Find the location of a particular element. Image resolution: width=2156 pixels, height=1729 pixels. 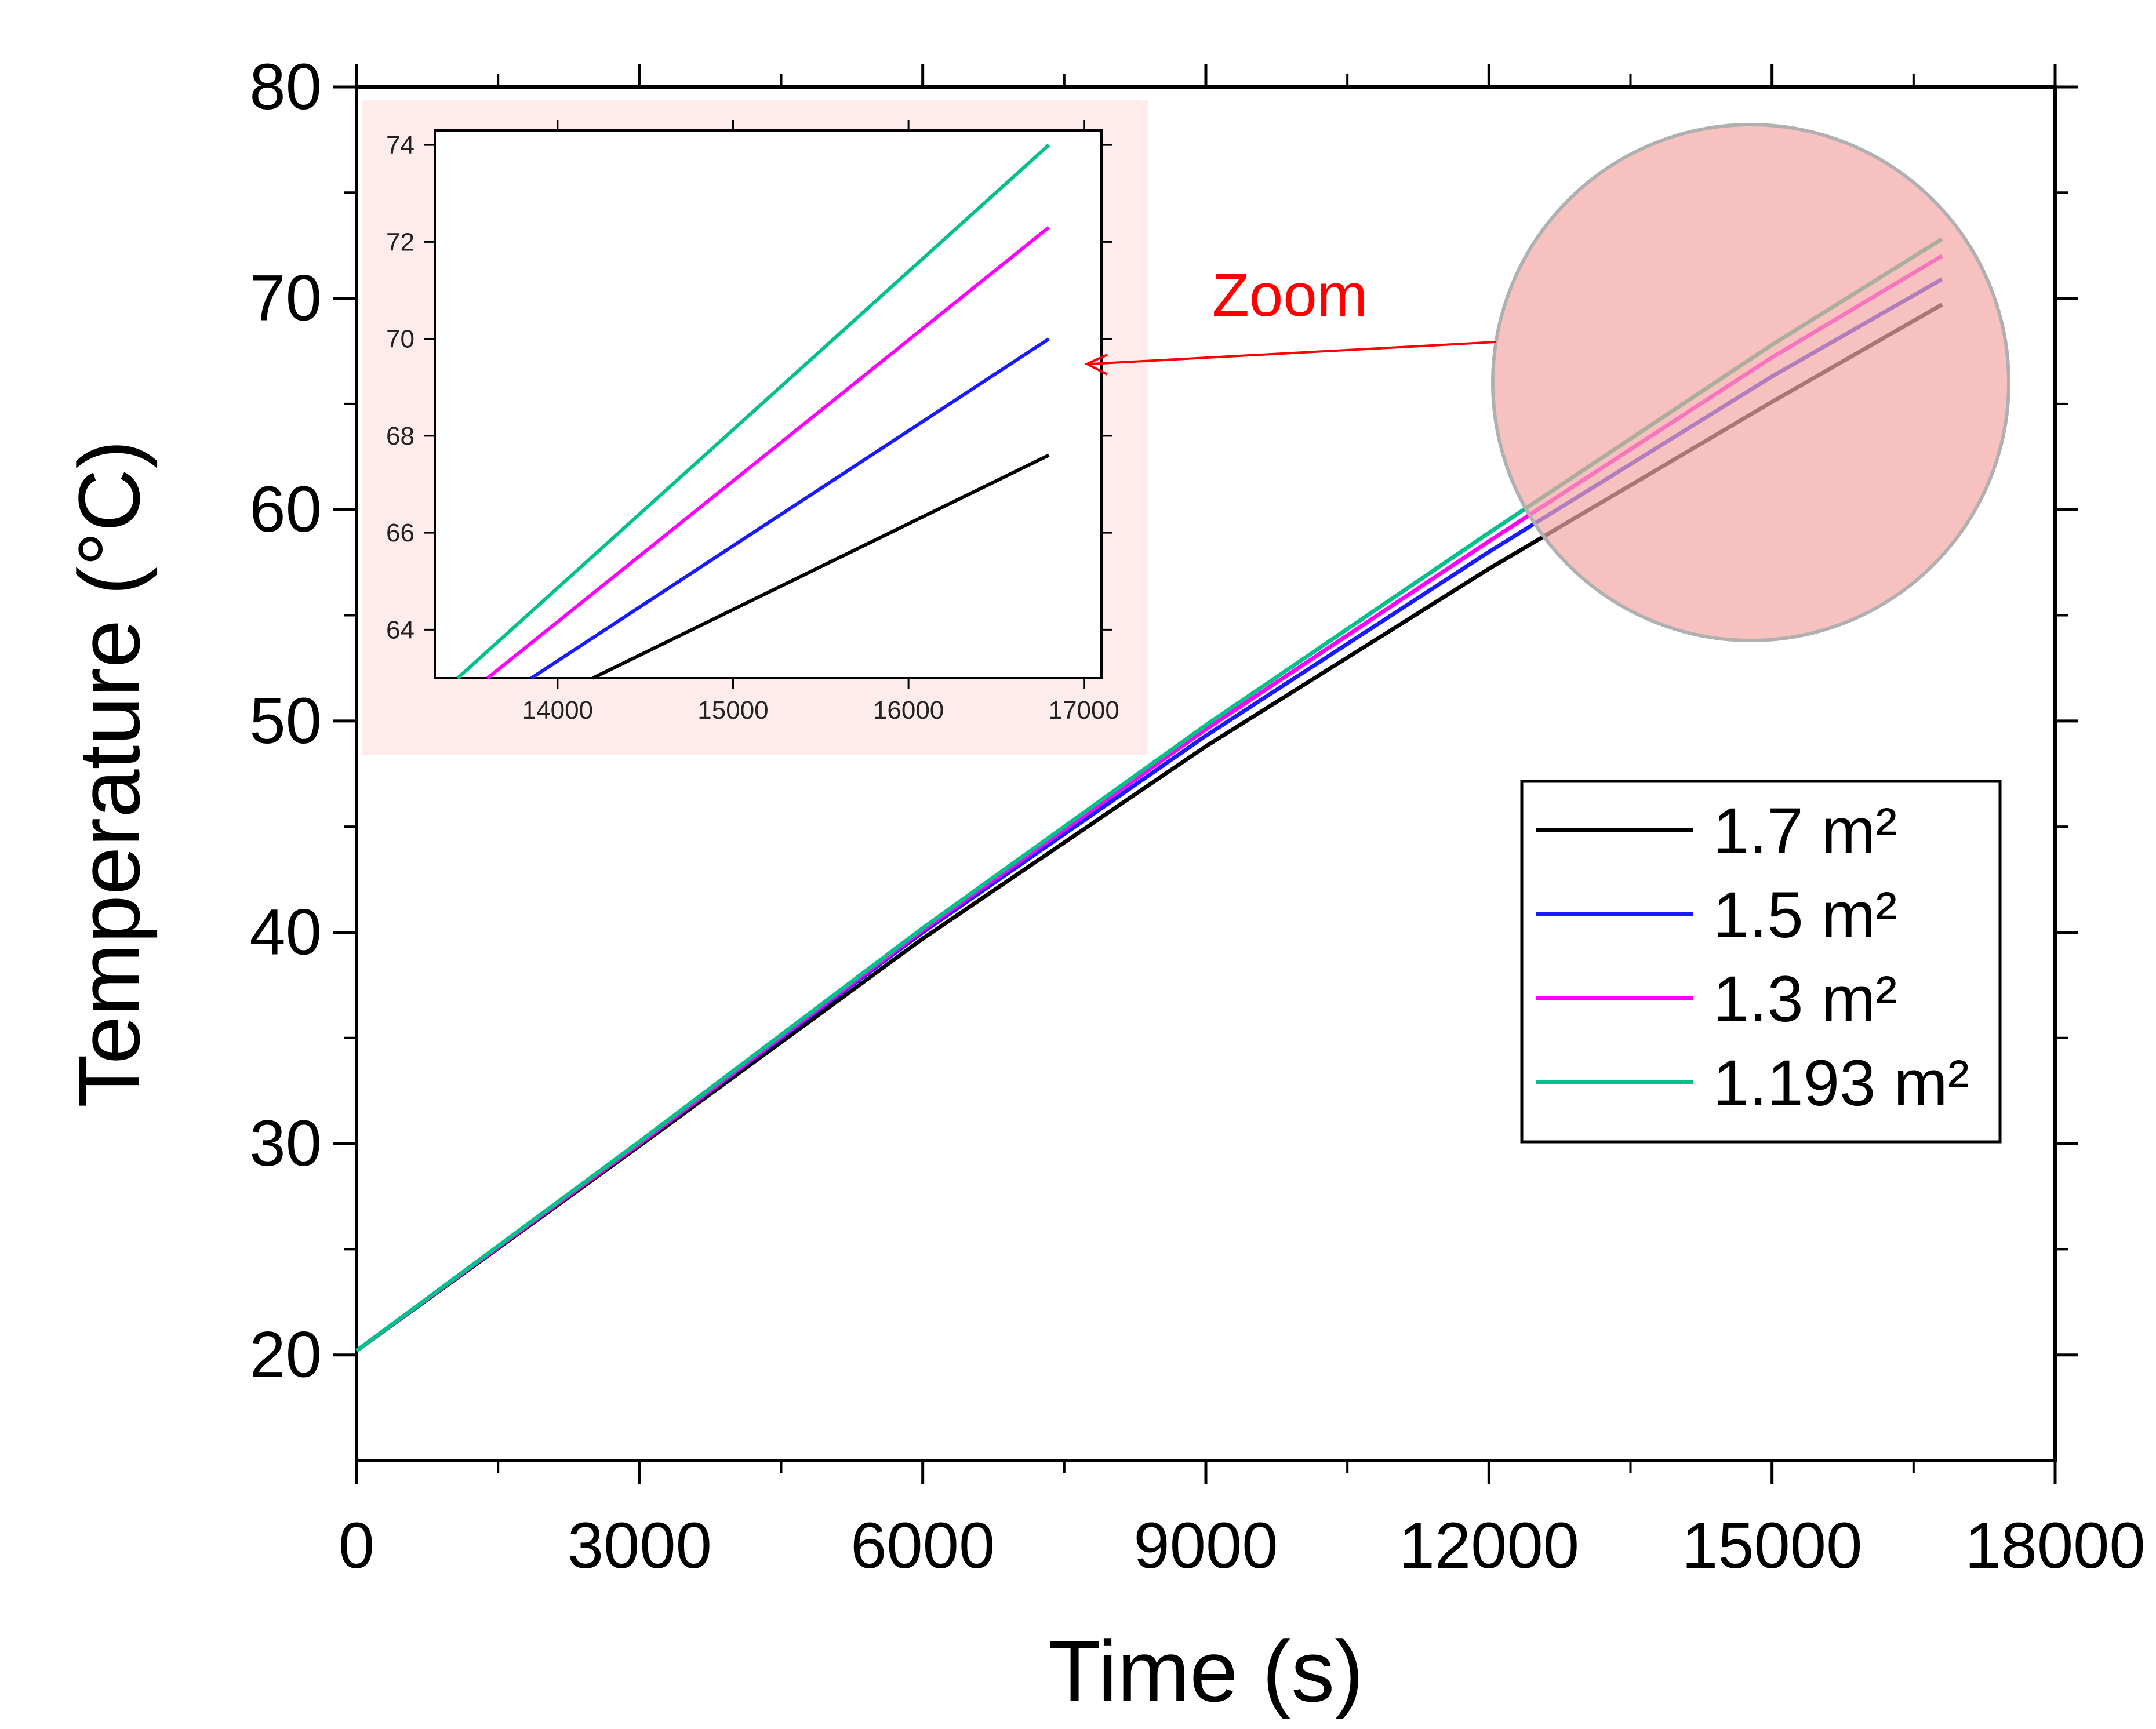

legend-label-1-7-m: 1.7 m² is located at coordinates (1805, 831).